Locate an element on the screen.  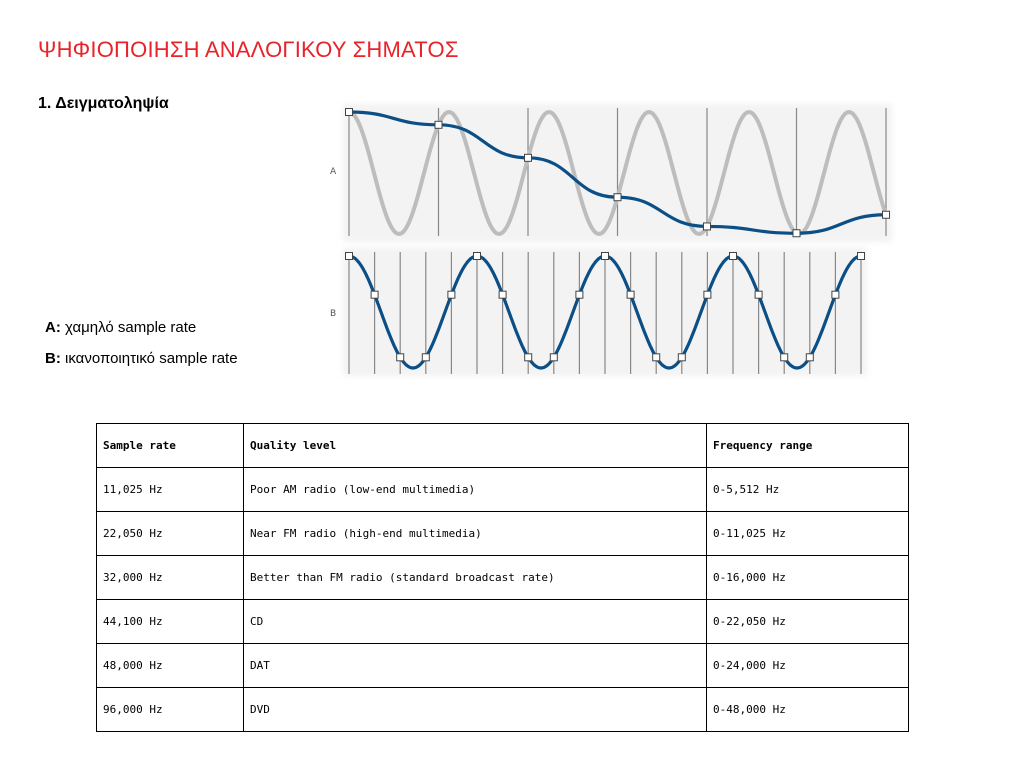
row-b-label: B is located at coordinates (333, 314).